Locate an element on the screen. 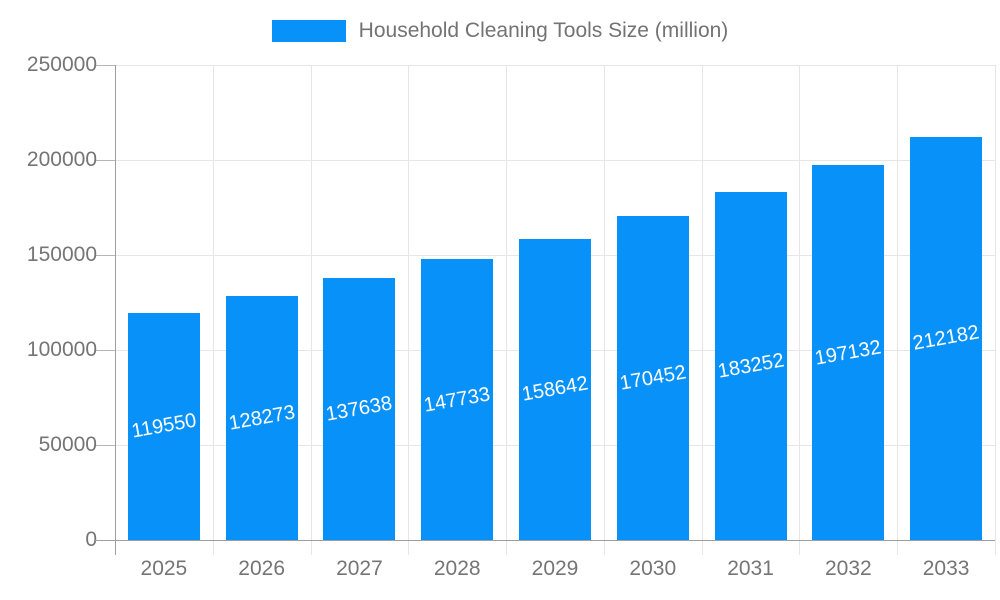 The image size is (1000, 600). y-axis-line is located at coordinates (115, 310).